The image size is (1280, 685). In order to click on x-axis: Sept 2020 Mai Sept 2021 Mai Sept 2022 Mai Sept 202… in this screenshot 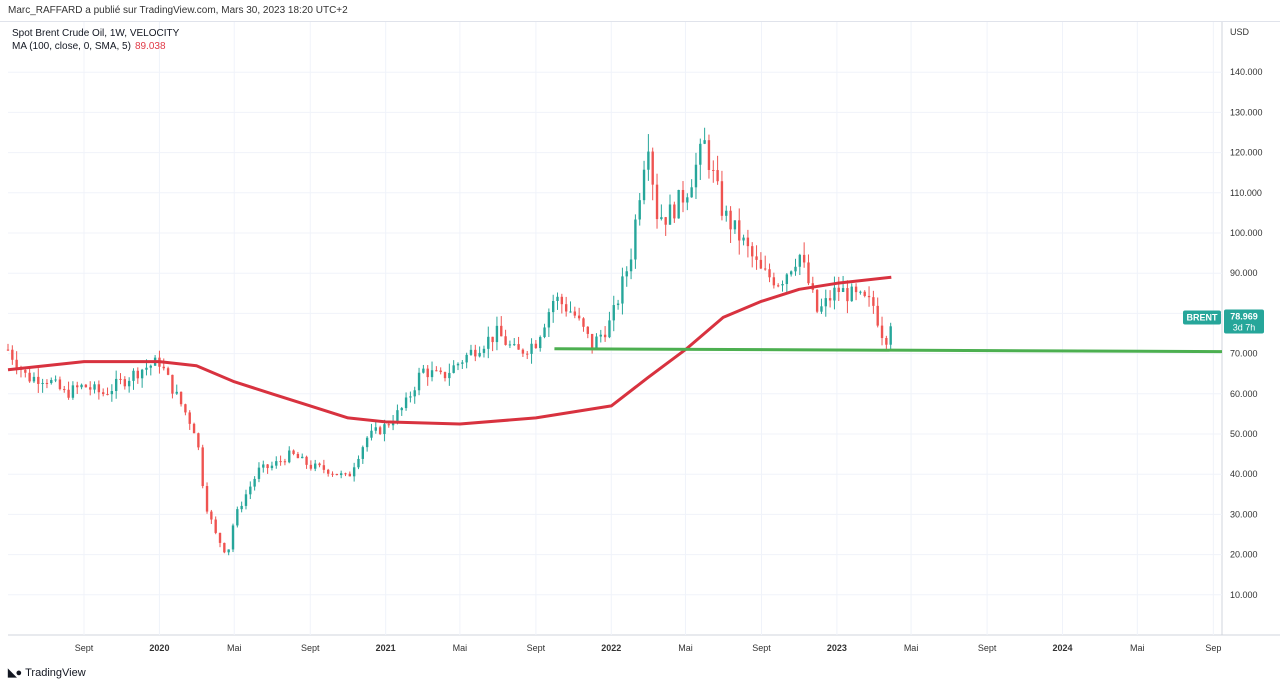, I will do `click(648, 648)`.